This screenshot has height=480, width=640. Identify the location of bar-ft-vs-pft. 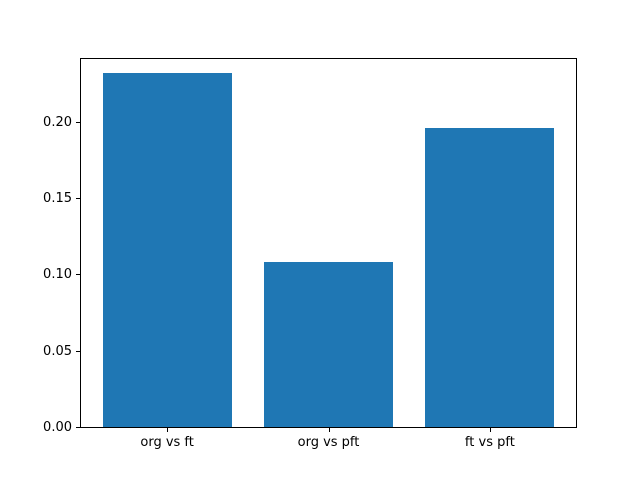
(490, 277).